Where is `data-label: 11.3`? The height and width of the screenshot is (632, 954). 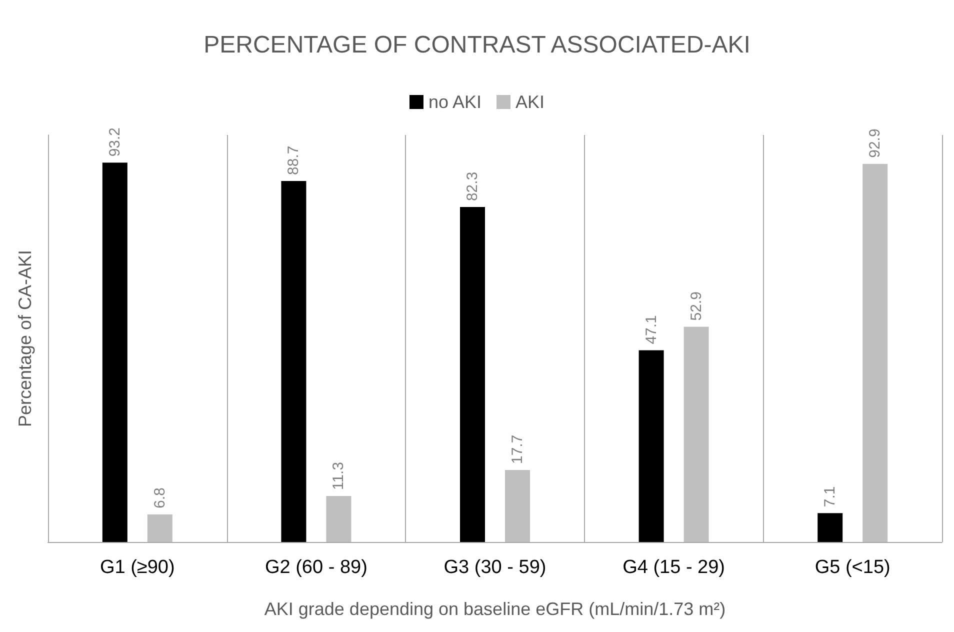 data-label: 11.3 is located at coordinates (339, 476).